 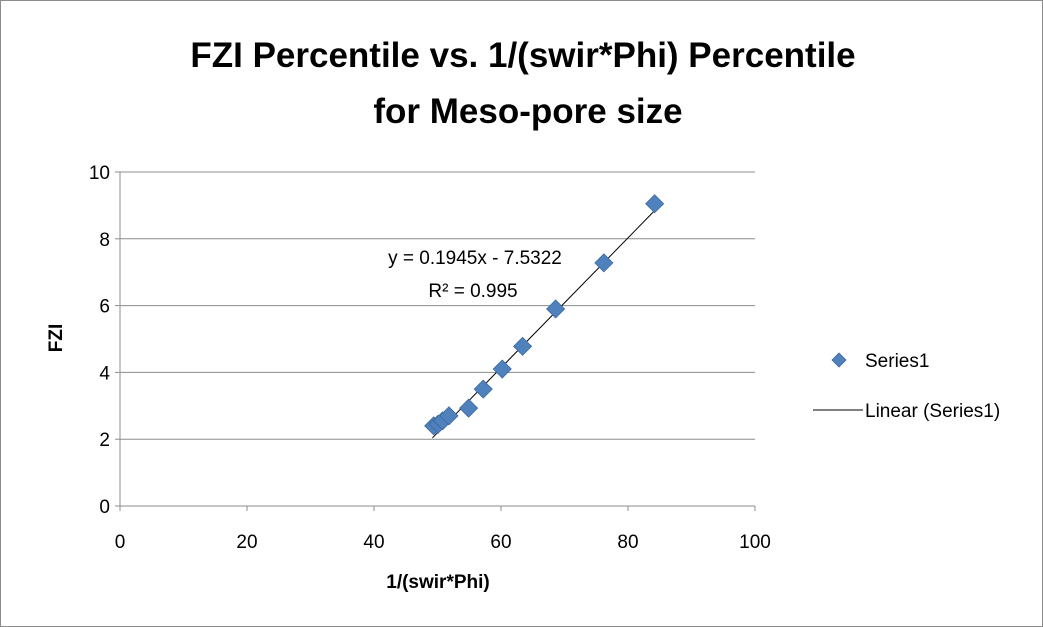 I want to click on y-tick-label-1: 2, so click(x=104, y=440).